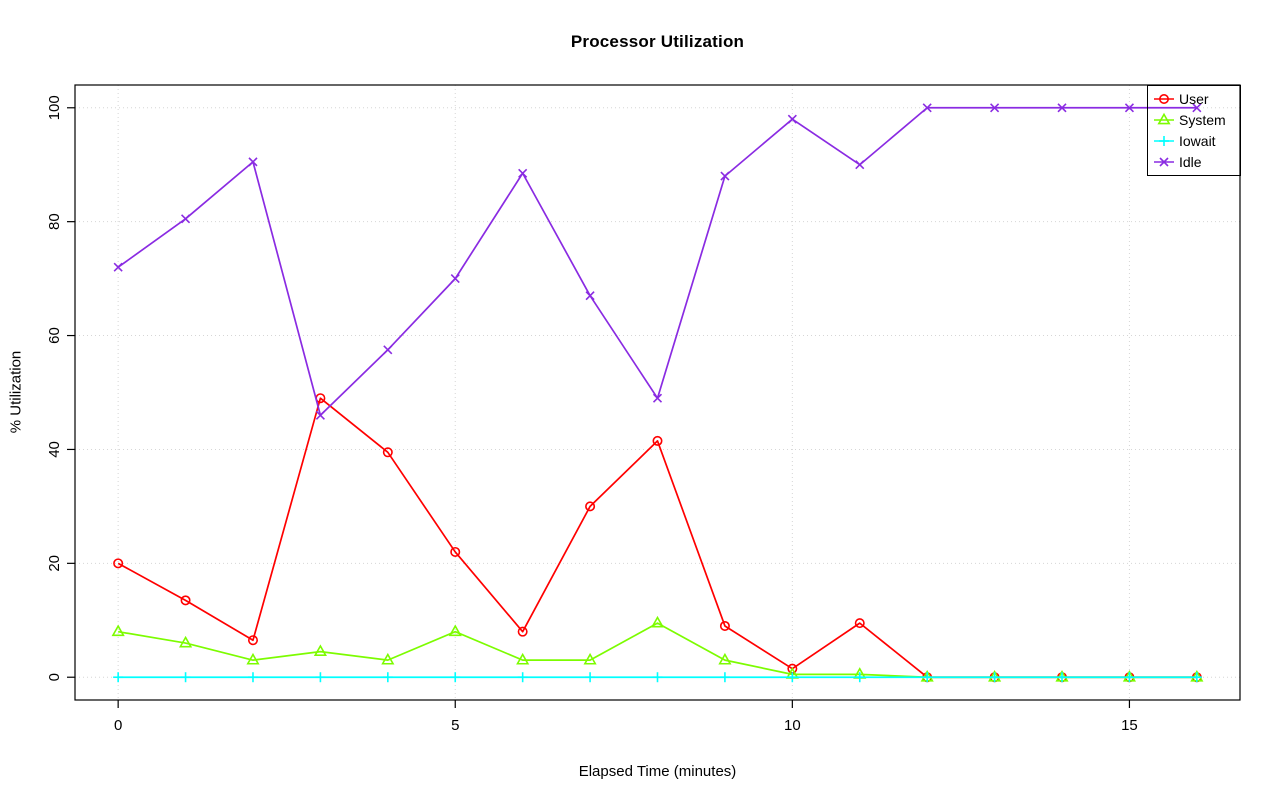 The image size is (1280, 801). I want to click on legend-label-user: User, so click(1194, 98).